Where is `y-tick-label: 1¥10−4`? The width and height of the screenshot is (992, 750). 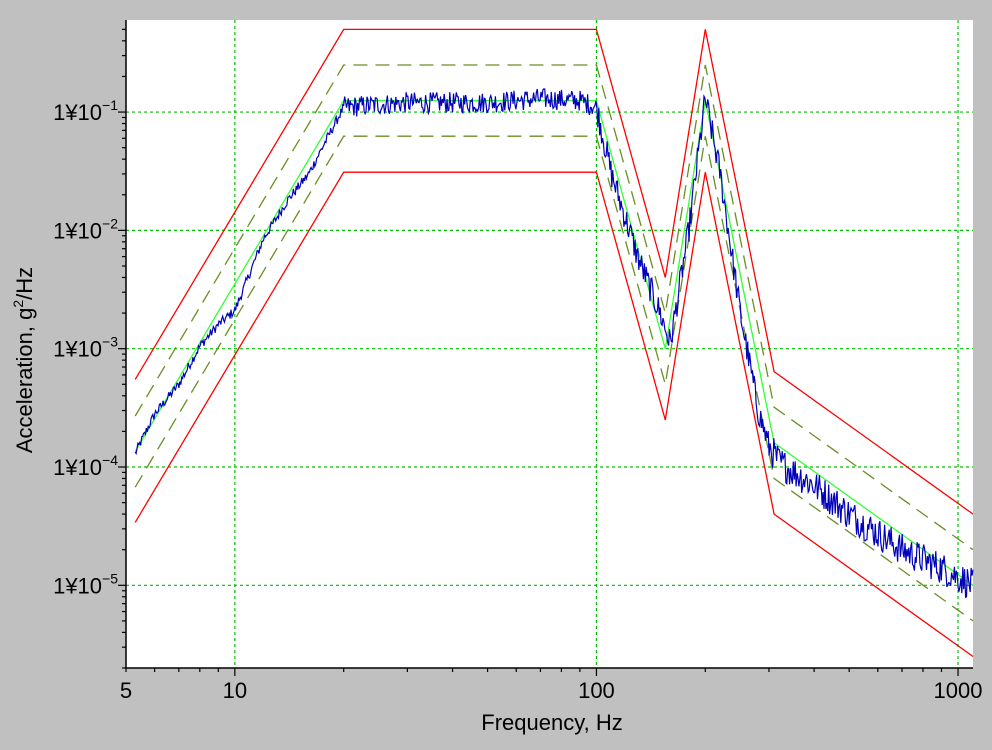
y-tick-label: 1¥10−4 is located at coordinates (85, 466).